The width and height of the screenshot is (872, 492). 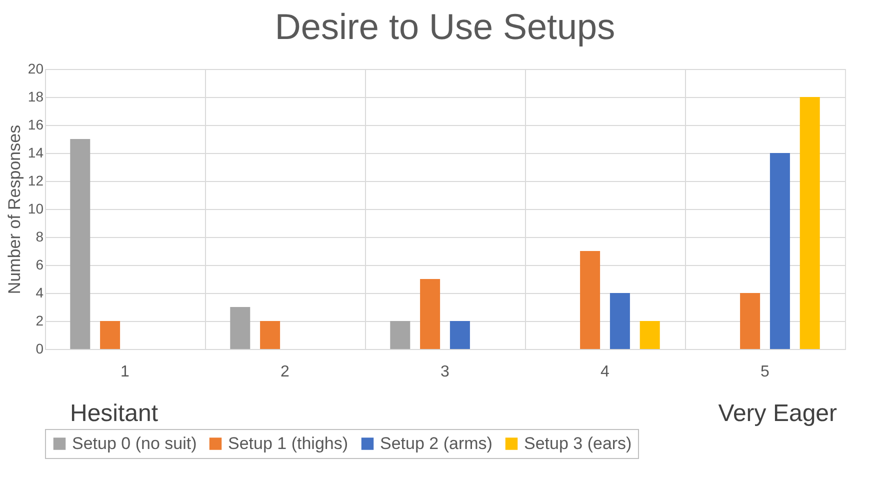 I want to click on y-tick-label: 18, so click(x=36, y=96).